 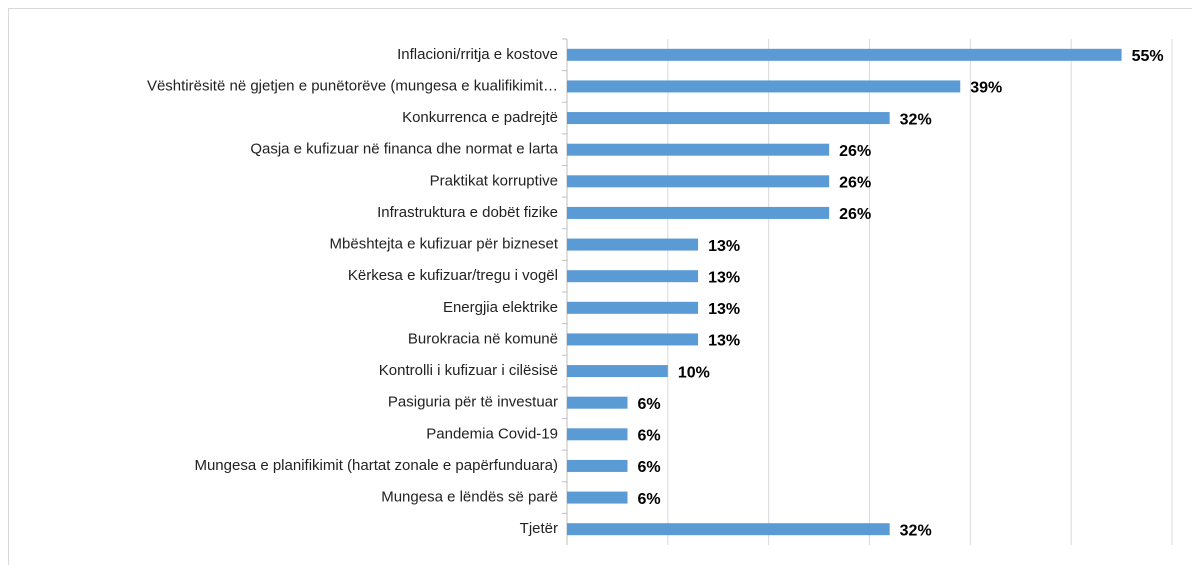 What do you see at coordinates (468, 370) in the screenshot?
I see `y-tick-label: Kontrolli i kufizuar i cilësisë` at bounding box center [468, 370].